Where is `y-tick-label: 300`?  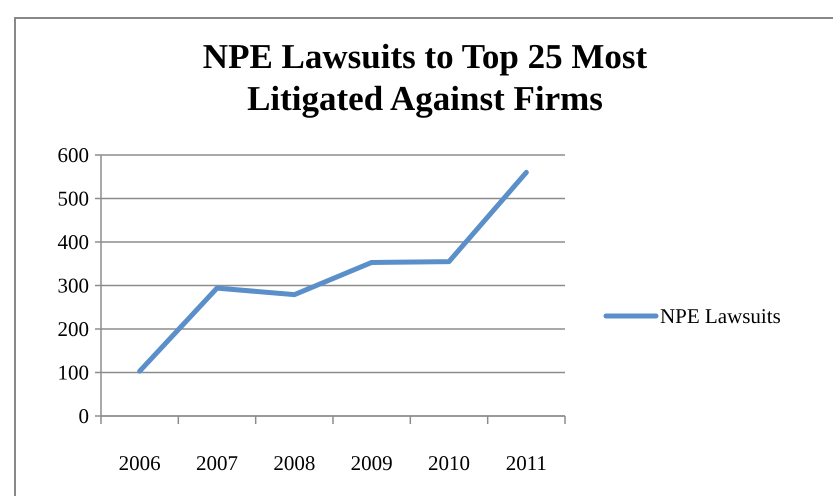
y-tick-label: 300 is located at coordinates (73, 286).